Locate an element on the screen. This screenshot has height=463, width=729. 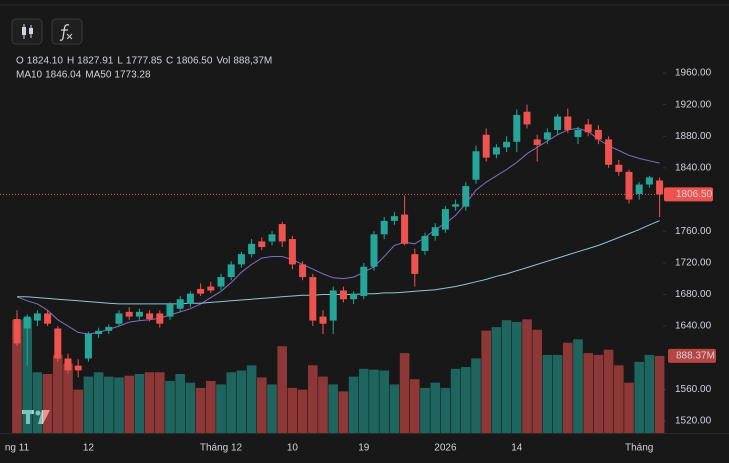
legend-key: C is located at coordinates (169, 61).